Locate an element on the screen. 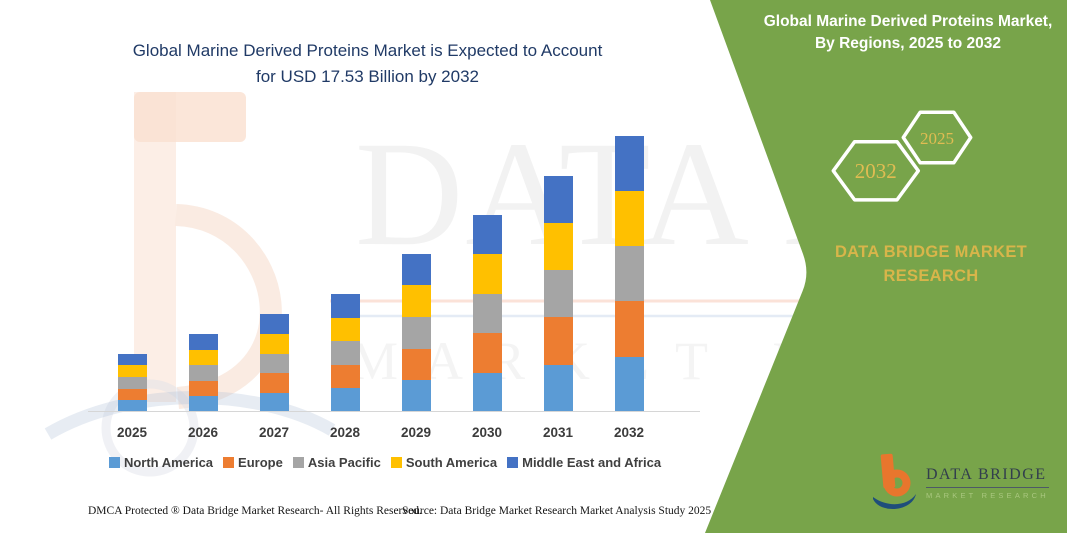  watermark-circle is located at coordinates (150, 428).